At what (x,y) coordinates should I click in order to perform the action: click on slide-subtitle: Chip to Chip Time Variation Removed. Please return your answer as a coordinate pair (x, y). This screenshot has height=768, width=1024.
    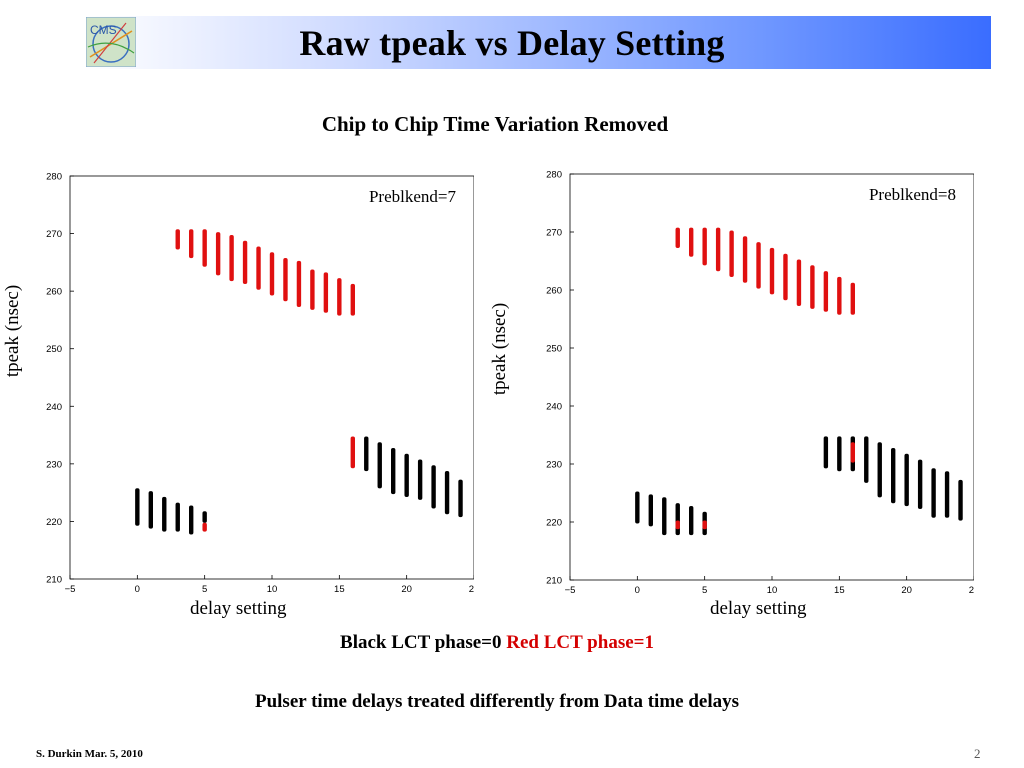
    Looking at the image, I should click on (495, 124).